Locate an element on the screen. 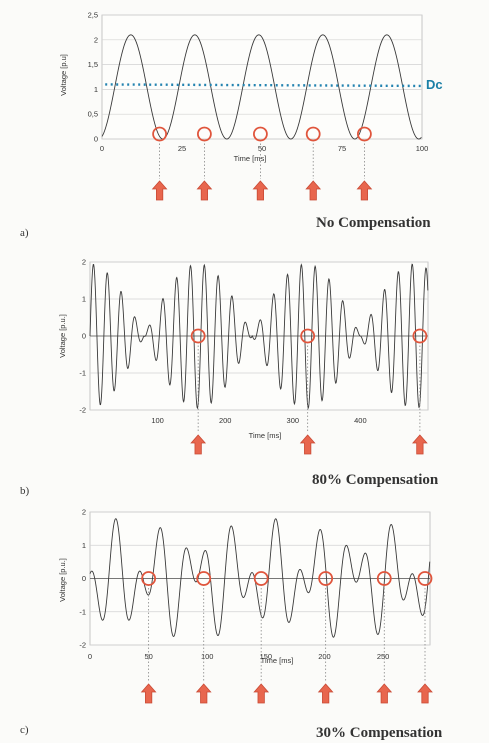 Image resolution: width=489 pixels, height=743 pixels. panel-a-caption: No Compensation is located at coordinates (373, 223).